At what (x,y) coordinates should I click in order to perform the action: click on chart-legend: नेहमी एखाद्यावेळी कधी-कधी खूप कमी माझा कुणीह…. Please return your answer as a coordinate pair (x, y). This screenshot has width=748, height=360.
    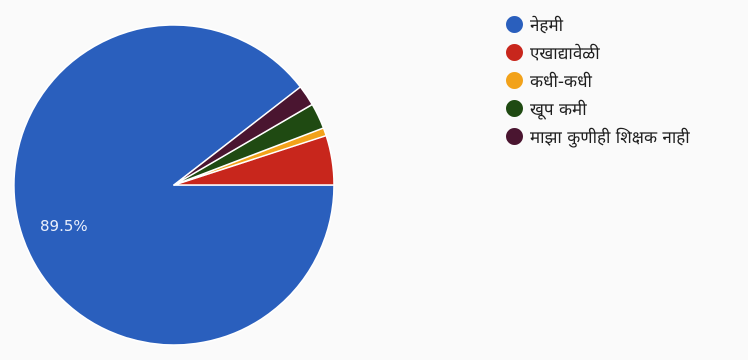
    Looking at the image, I should click on (598, 80).